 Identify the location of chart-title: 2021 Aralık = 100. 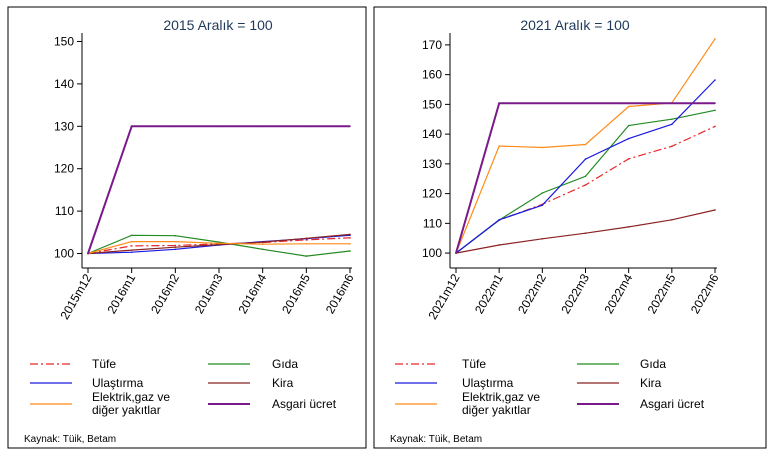
(575, 25).